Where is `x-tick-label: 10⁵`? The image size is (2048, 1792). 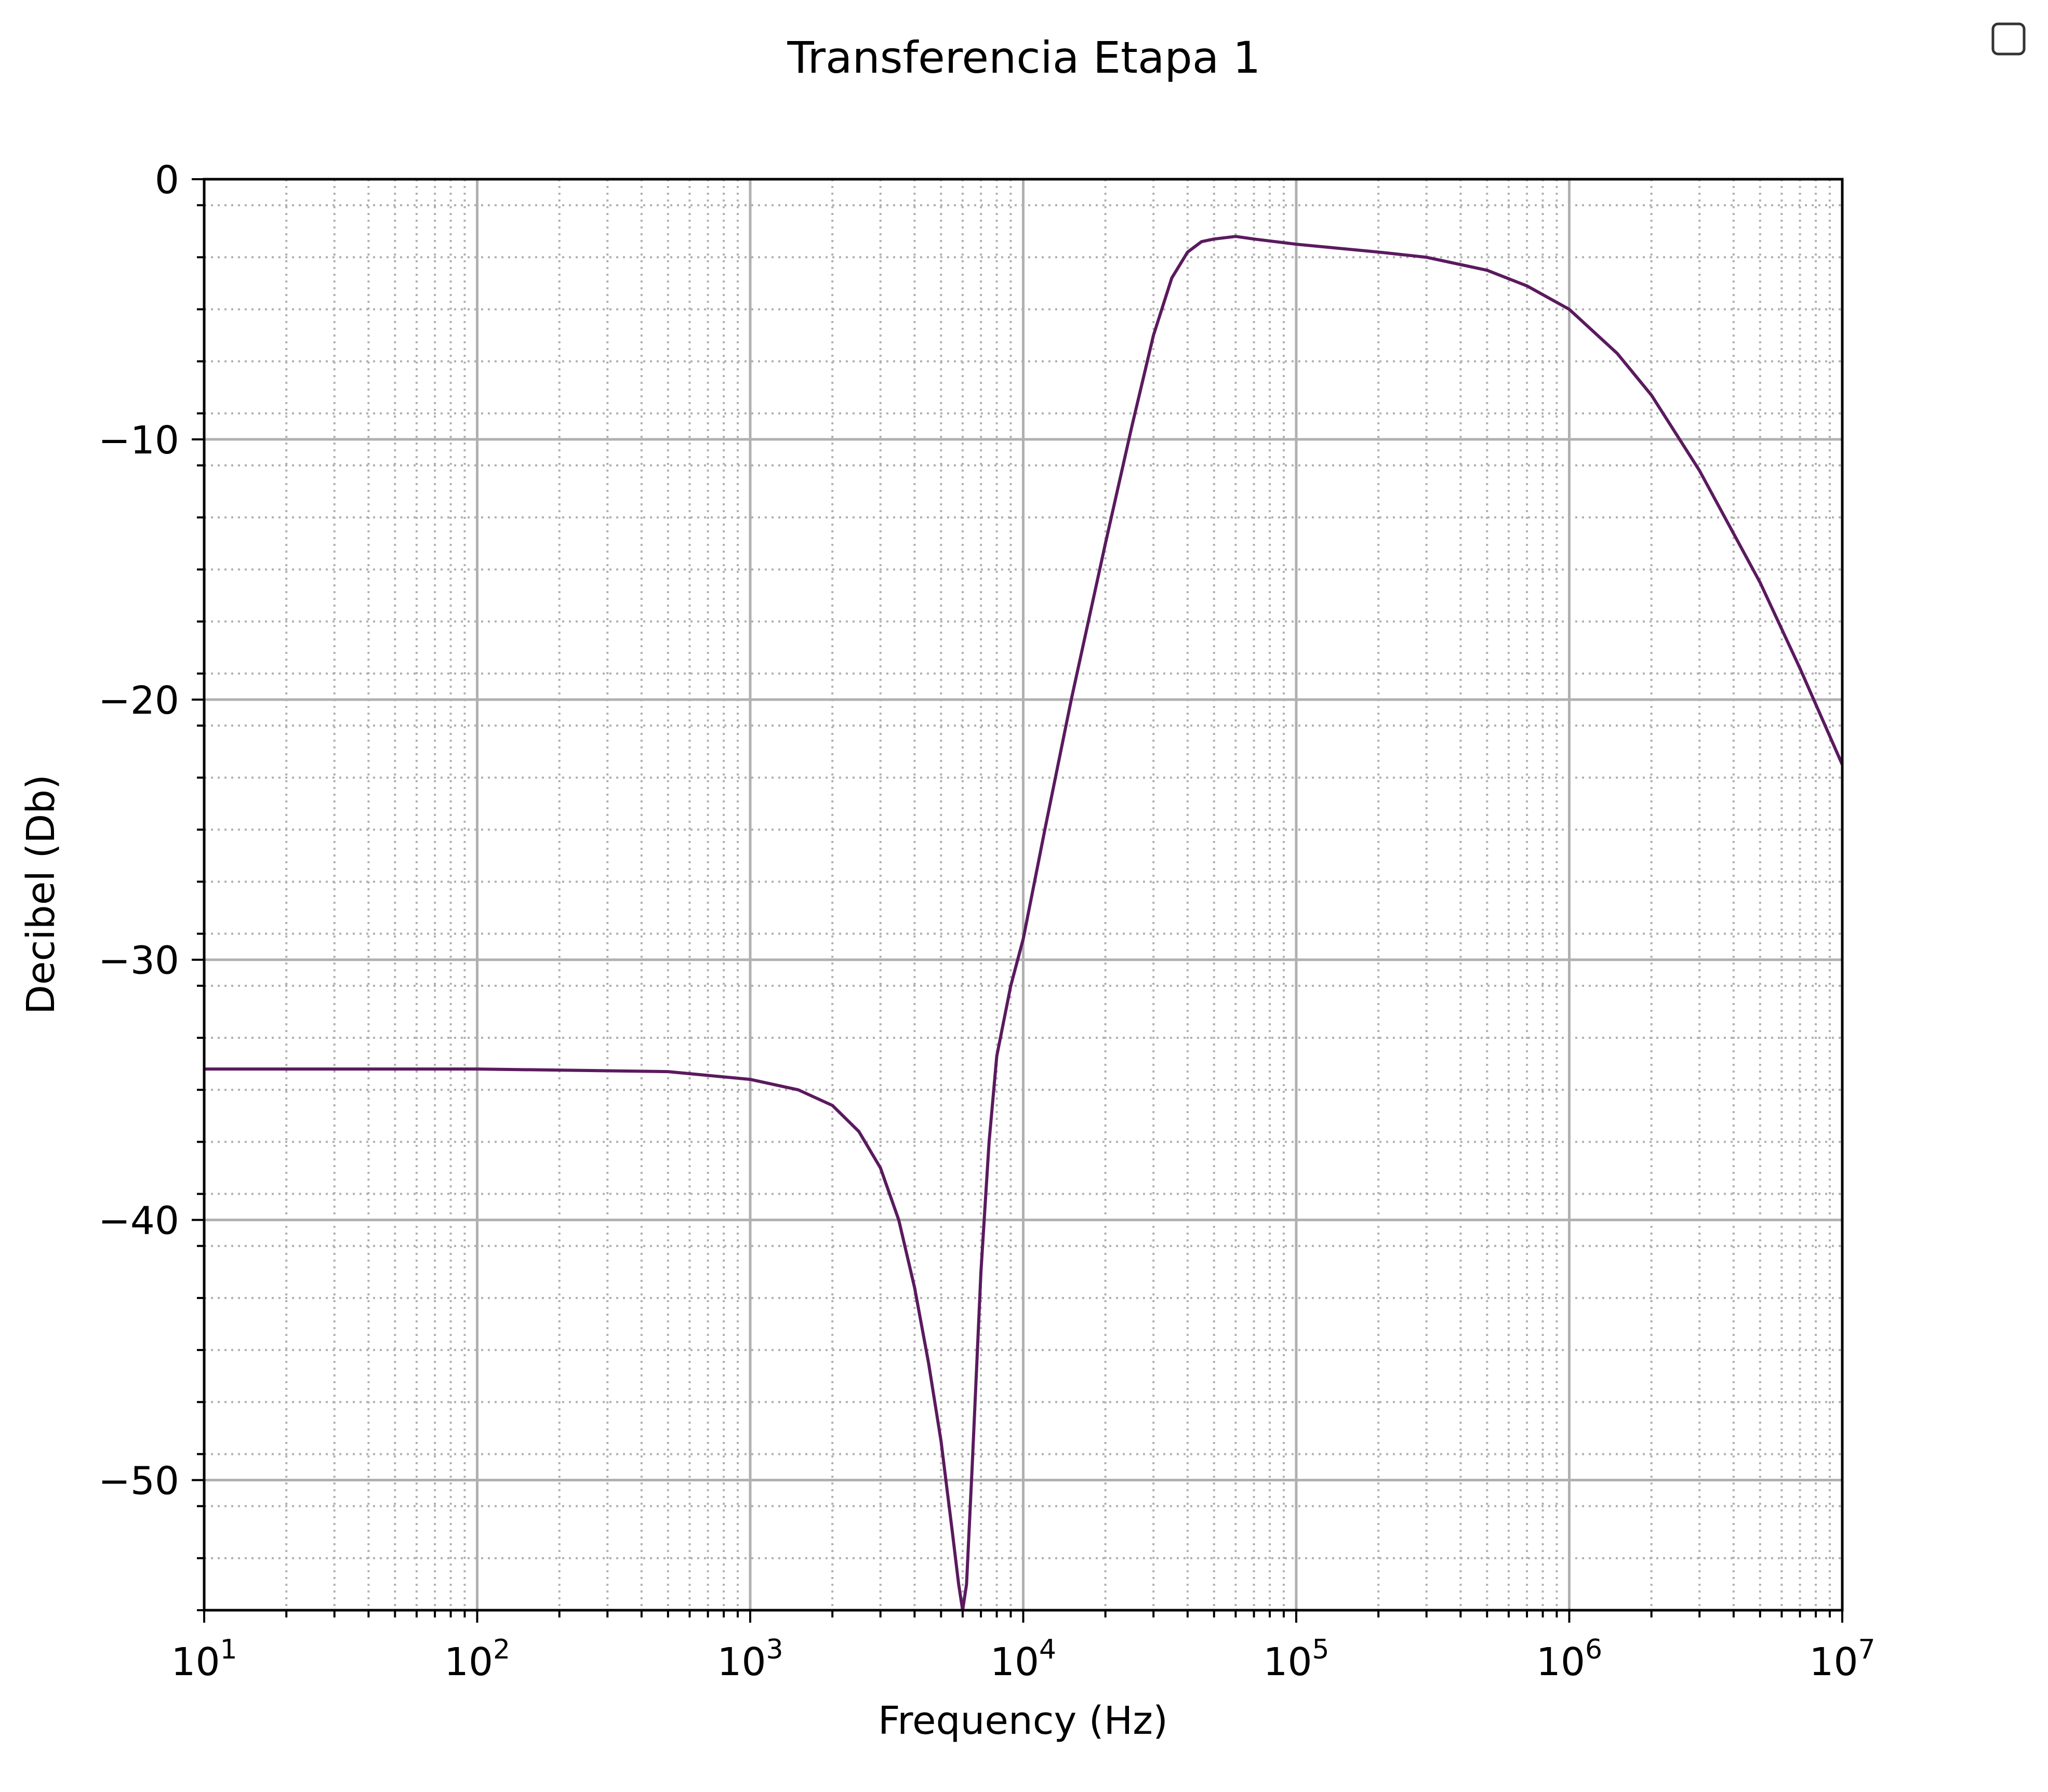
x-tick-label: 10⁵ is located at coordinates (1296, 1659).